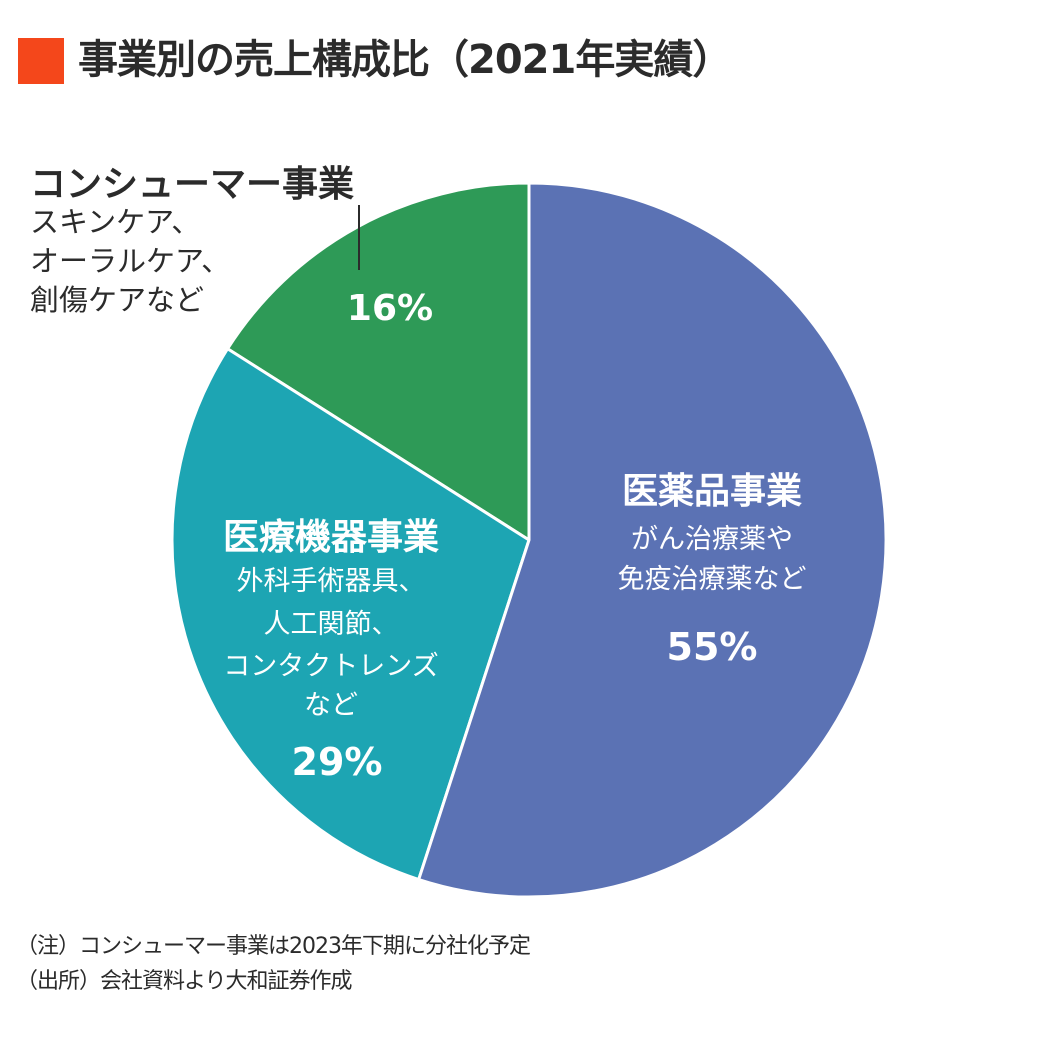 The image size is (1040, 1037). I want to click on slice-label-pharma: 医薬品事業, so click(712, 491).